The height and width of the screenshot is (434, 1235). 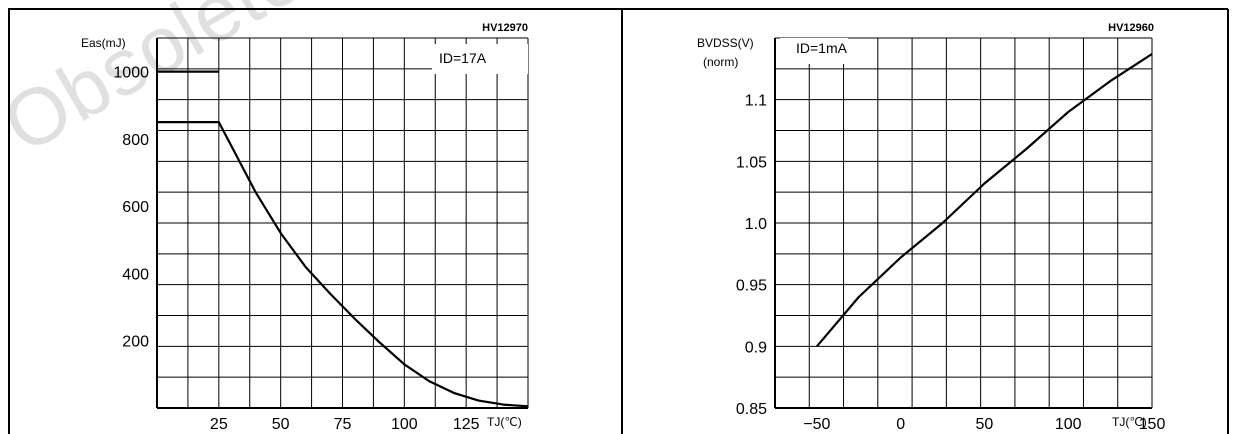 What do you see at coordinates (720, 62) in the screenshot?
I see `chart1-ylabel-sub: (norm)` at bounding box center [720, 62].